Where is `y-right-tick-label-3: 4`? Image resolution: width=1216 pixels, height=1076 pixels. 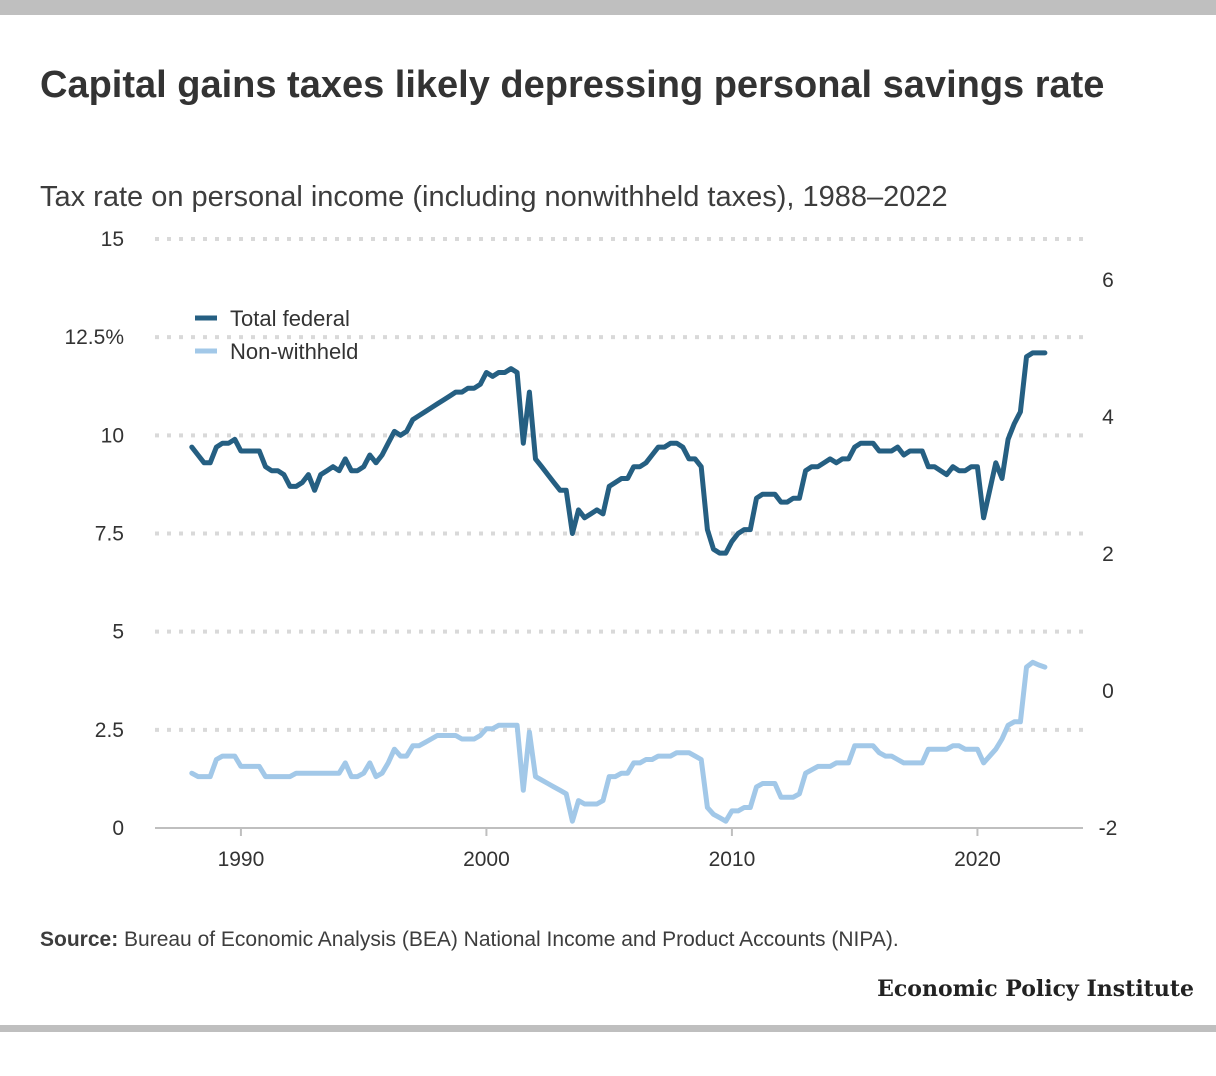
y-right-tick-label-3: 4 is located at coordinates (1108, 417).